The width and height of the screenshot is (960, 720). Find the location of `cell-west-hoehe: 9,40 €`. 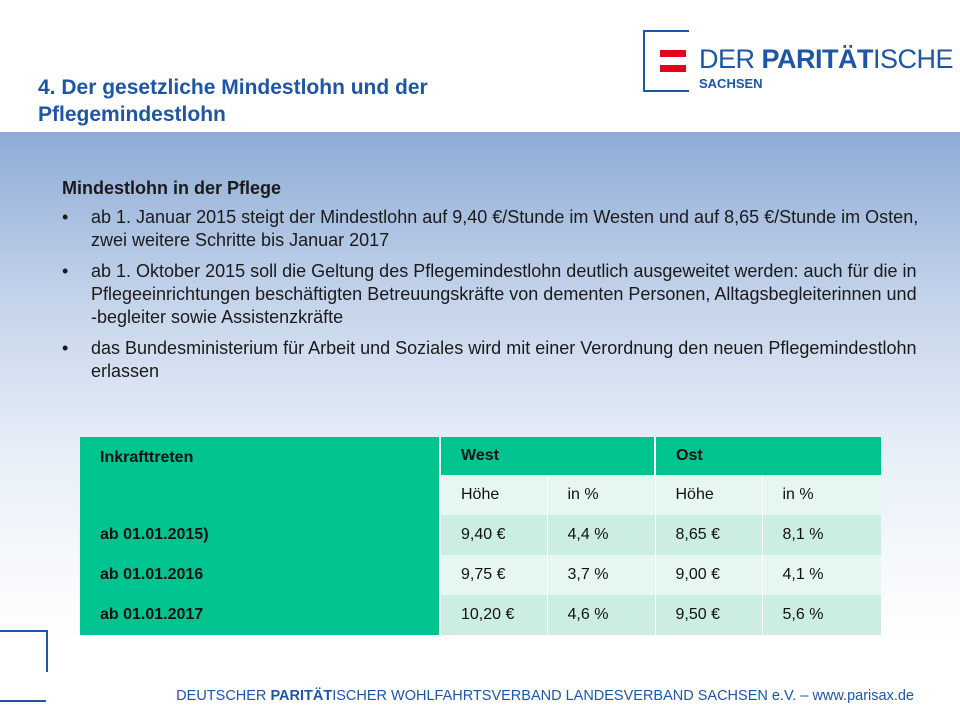

cell-west-hoehe: 9,40 € is located at coordinates (493, 535).